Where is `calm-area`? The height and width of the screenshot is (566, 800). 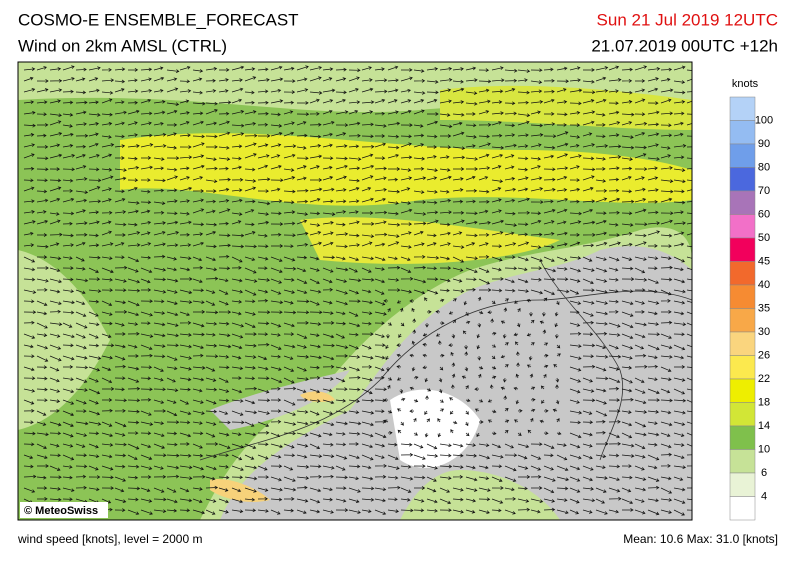 calm-area is located at coordinates (435, 428).